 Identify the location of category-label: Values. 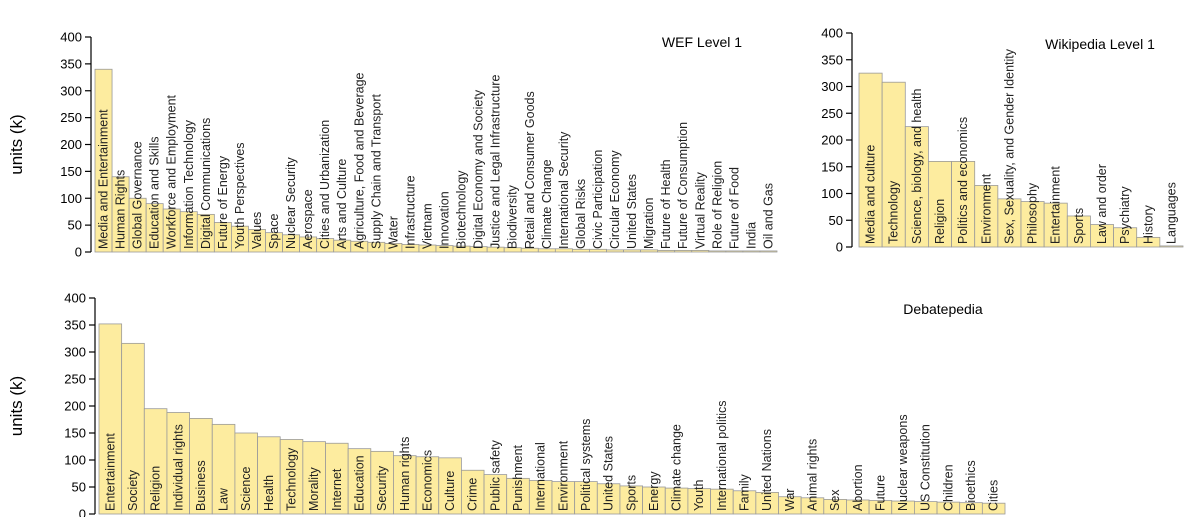
(257, 230).